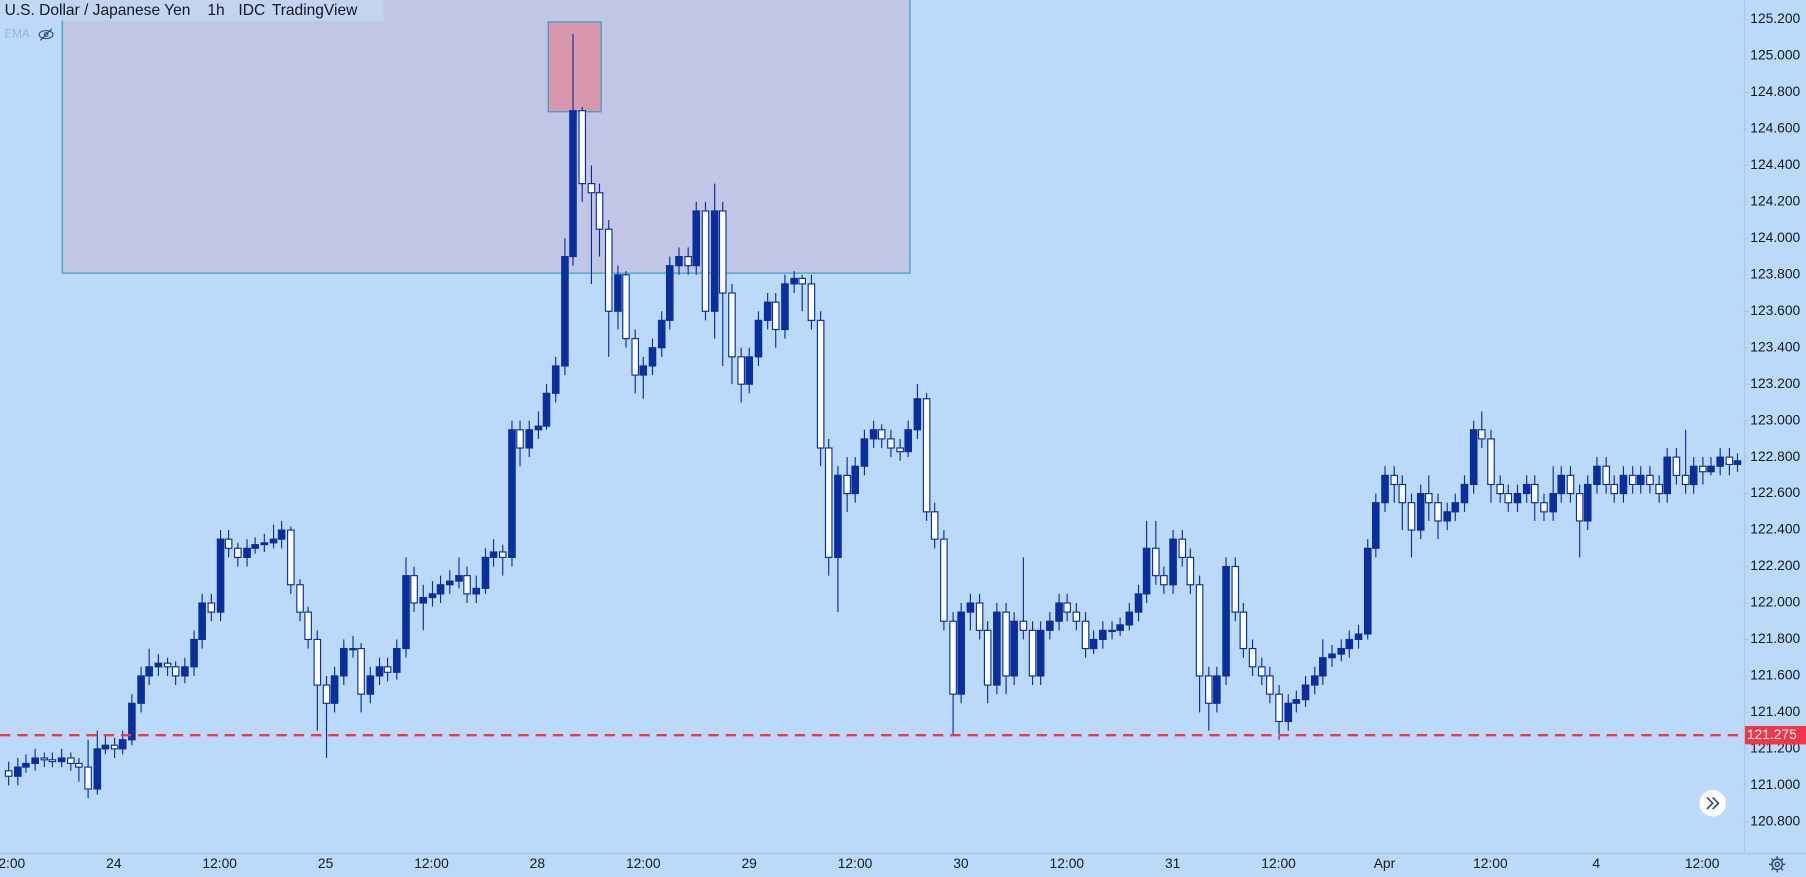 Image resolution: width=1806 pixels, height=877 pixels. What do you see at coordinates (1775, 638) in the screenshot?
I see `y-tick-label: 121.800` at bounding box center [1775, 638].